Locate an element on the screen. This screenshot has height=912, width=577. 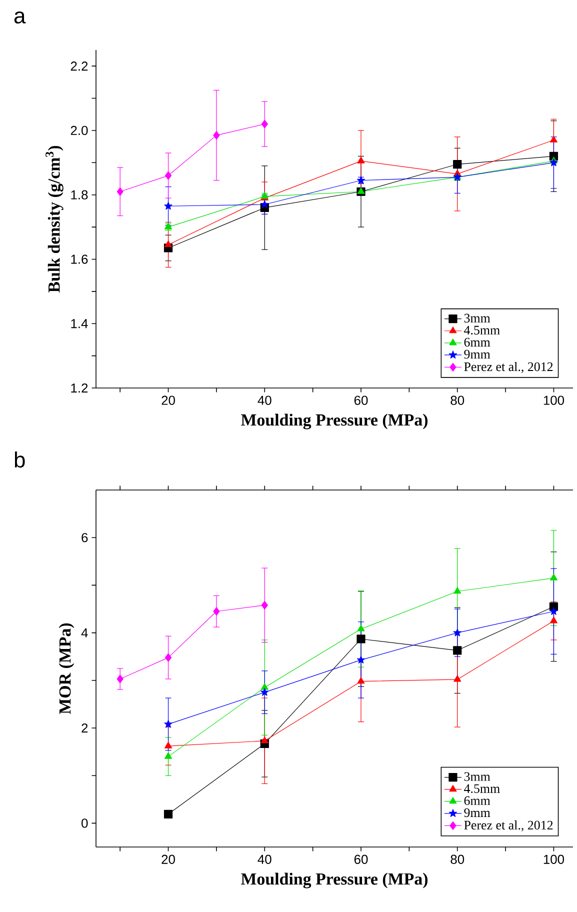
y-tick-label: 2.2 is located at coordinates (79, 66).